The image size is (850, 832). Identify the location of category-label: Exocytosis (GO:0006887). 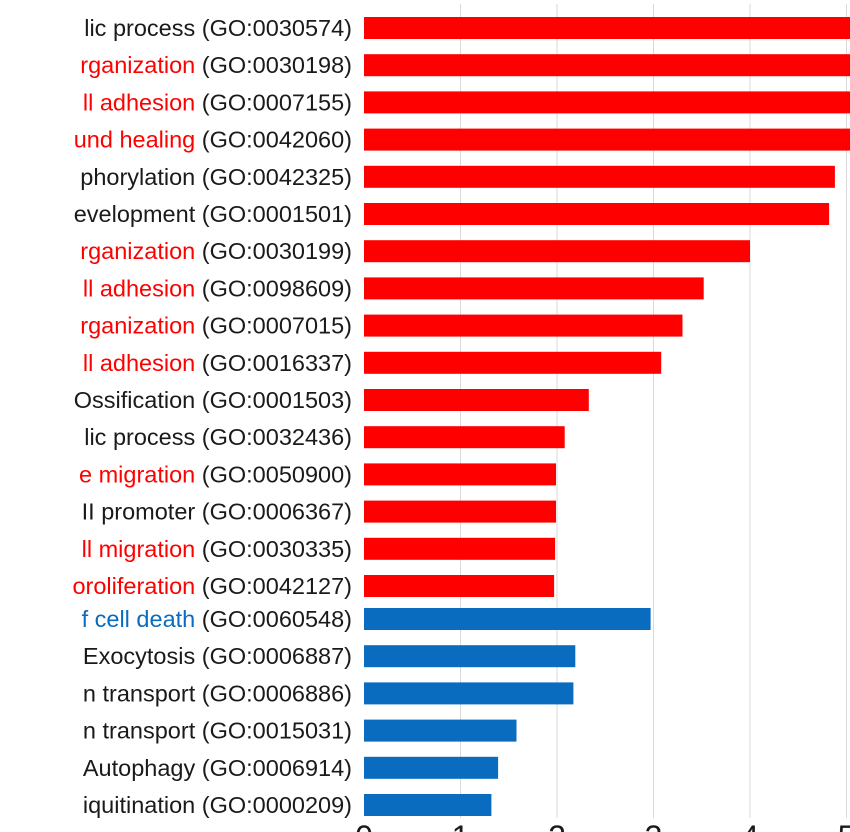
(217, 656).